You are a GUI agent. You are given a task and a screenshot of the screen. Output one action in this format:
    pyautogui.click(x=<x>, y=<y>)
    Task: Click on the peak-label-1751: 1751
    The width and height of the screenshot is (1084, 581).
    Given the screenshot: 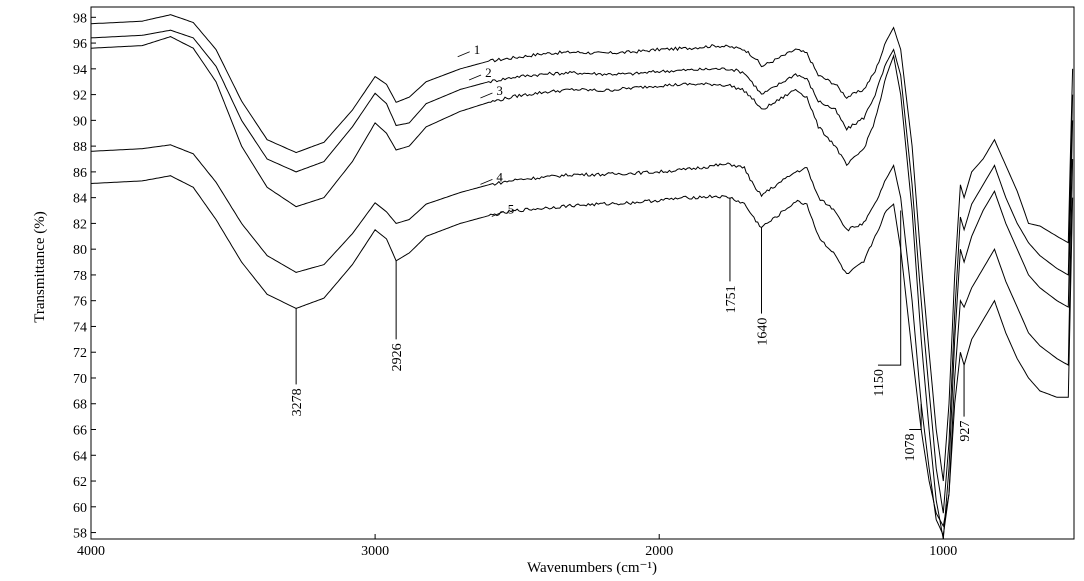 What is the action you would take?
    pyautogui.click(x=731, y=299)
    